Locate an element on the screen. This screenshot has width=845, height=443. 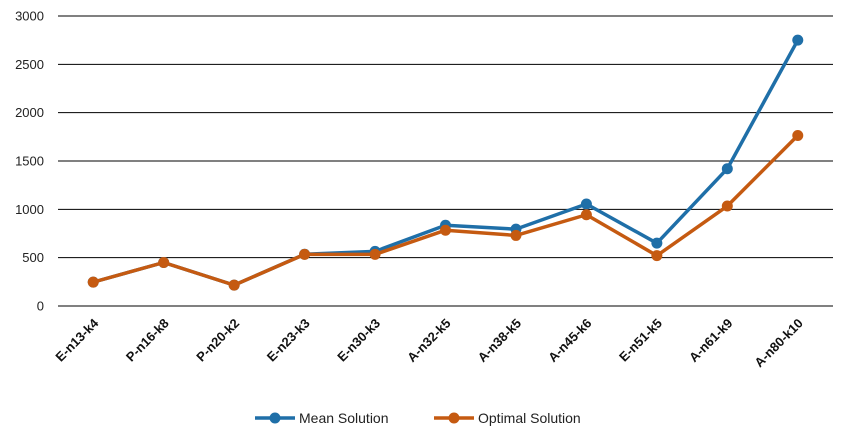
legend-label: Optimal Solution is located at coordinates (529, 418).